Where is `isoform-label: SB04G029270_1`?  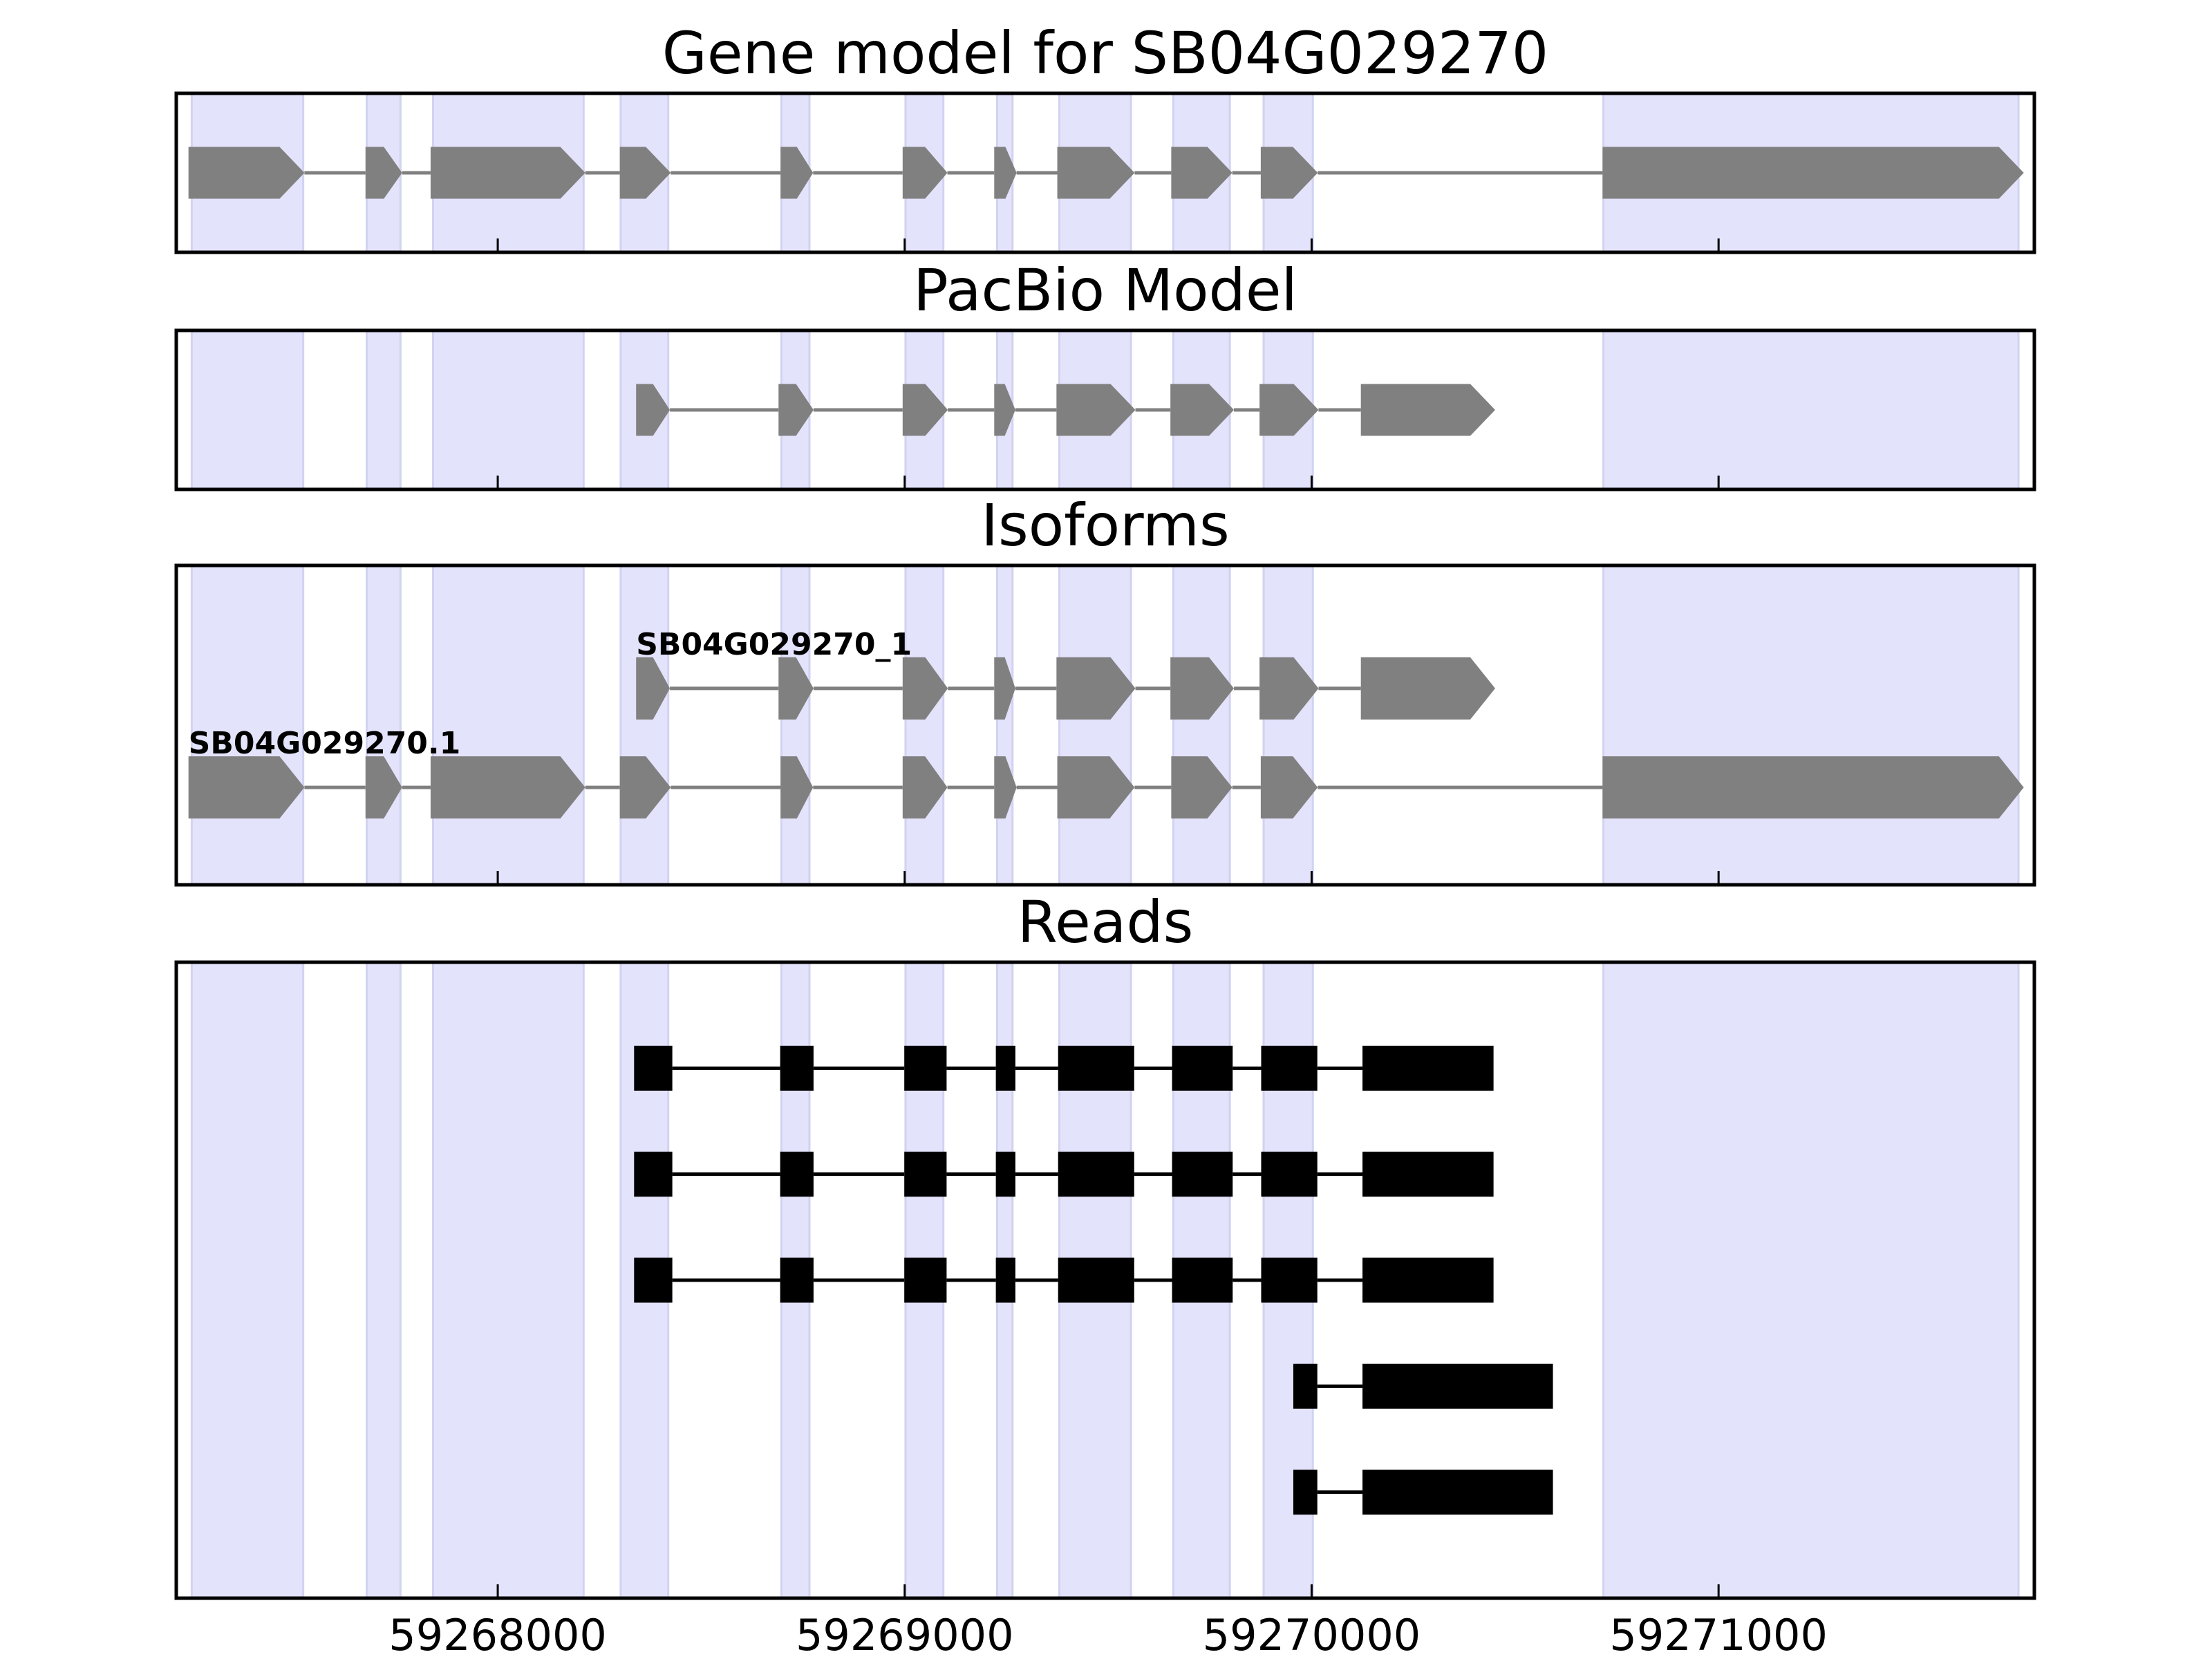 isoform-label: SB04G029270_1 is located at coordinates (774, 644).